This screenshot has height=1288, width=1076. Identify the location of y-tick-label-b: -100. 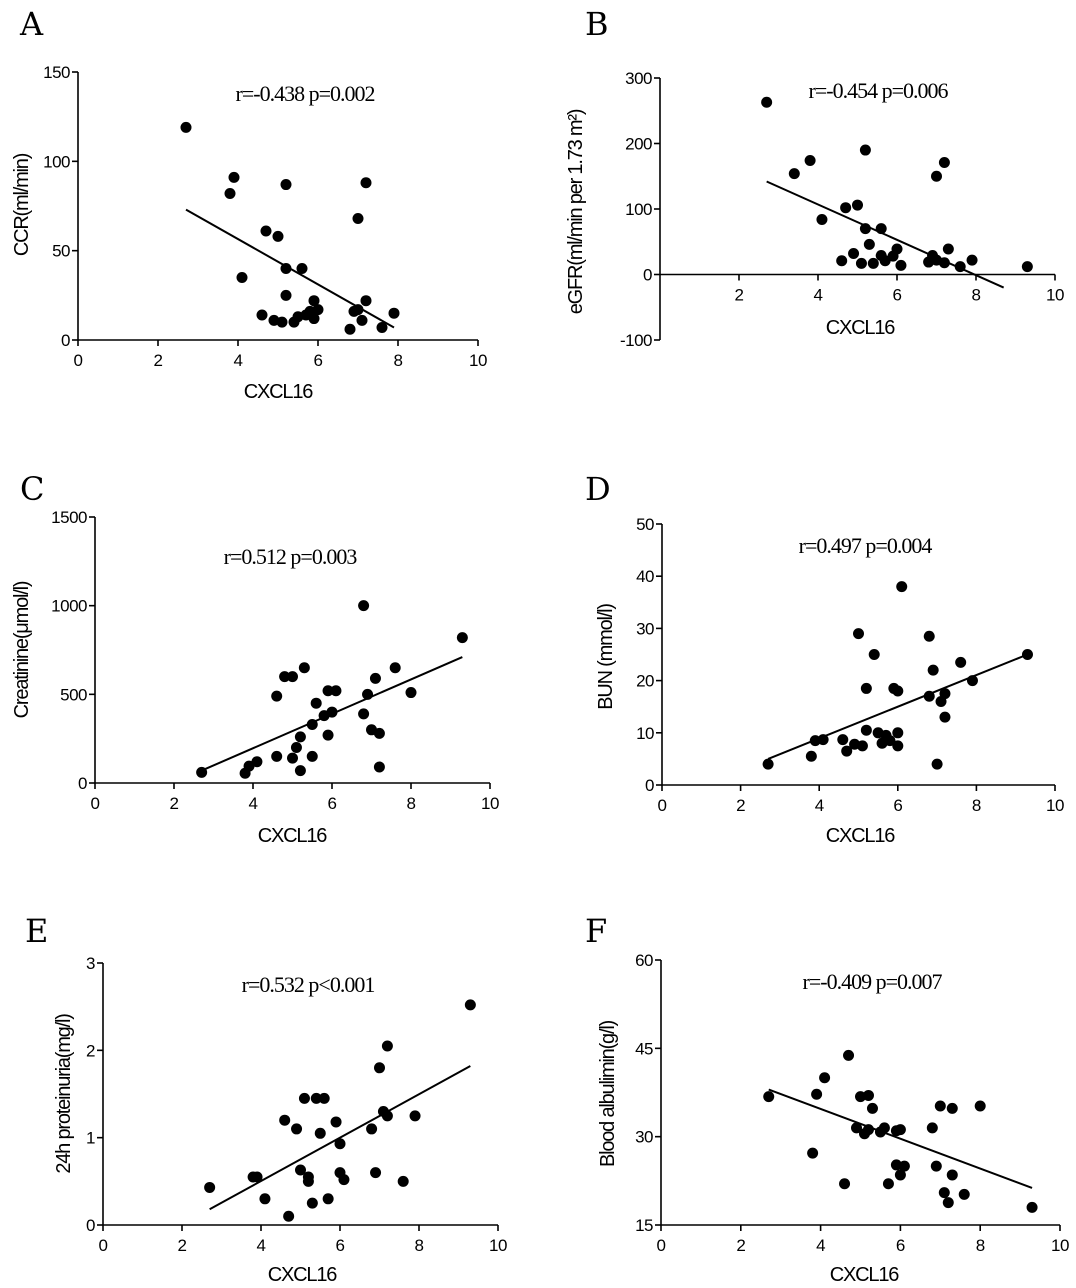
(636, 340).